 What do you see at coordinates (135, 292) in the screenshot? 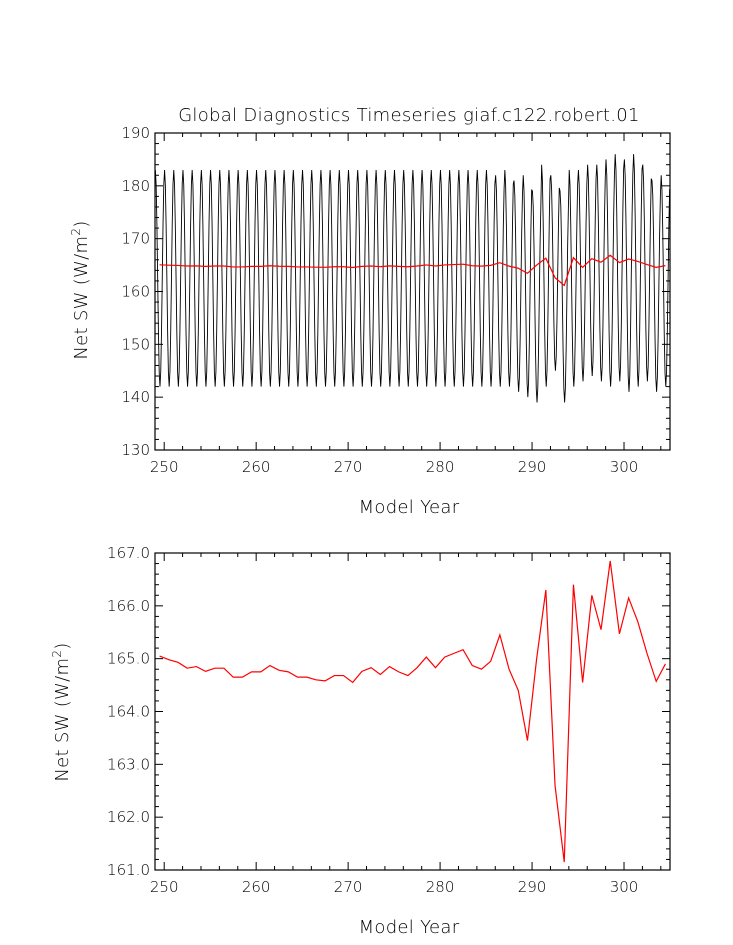
I see `y-tick-label: 160` at bounding box center [135, 292].